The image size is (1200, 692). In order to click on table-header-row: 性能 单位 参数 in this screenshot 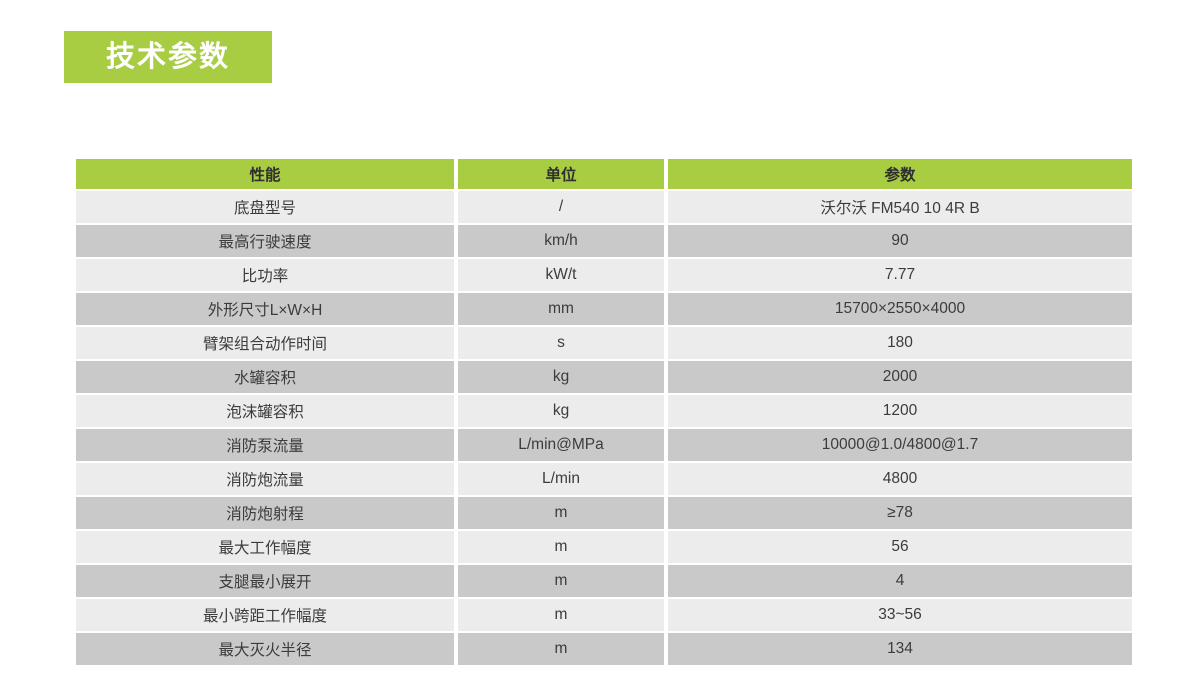, I will do `click(604, 174)`.